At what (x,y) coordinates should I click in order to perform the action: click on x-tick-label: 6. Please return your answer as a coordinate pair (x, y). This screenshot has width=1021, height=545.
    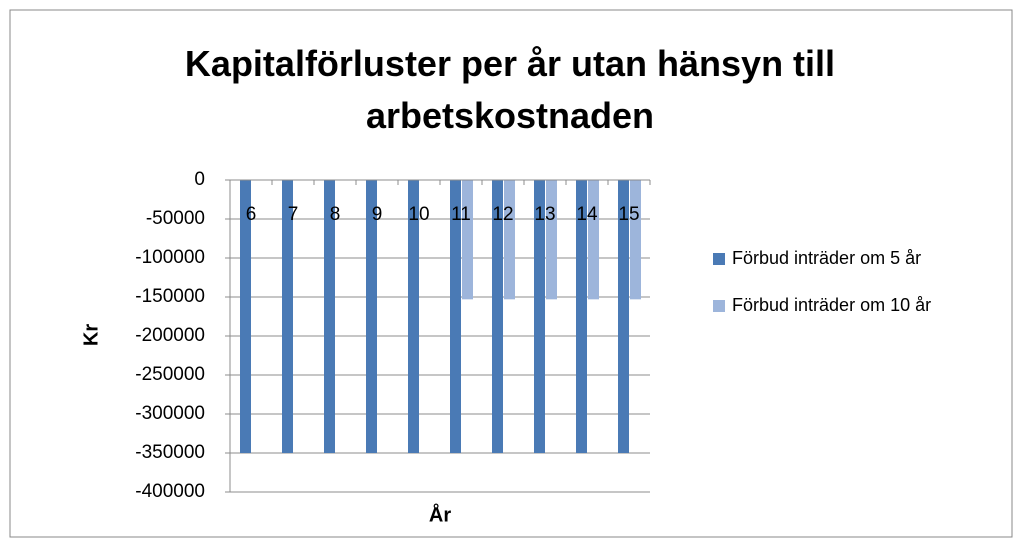
    Looking at the image, I should click on (251, 214).